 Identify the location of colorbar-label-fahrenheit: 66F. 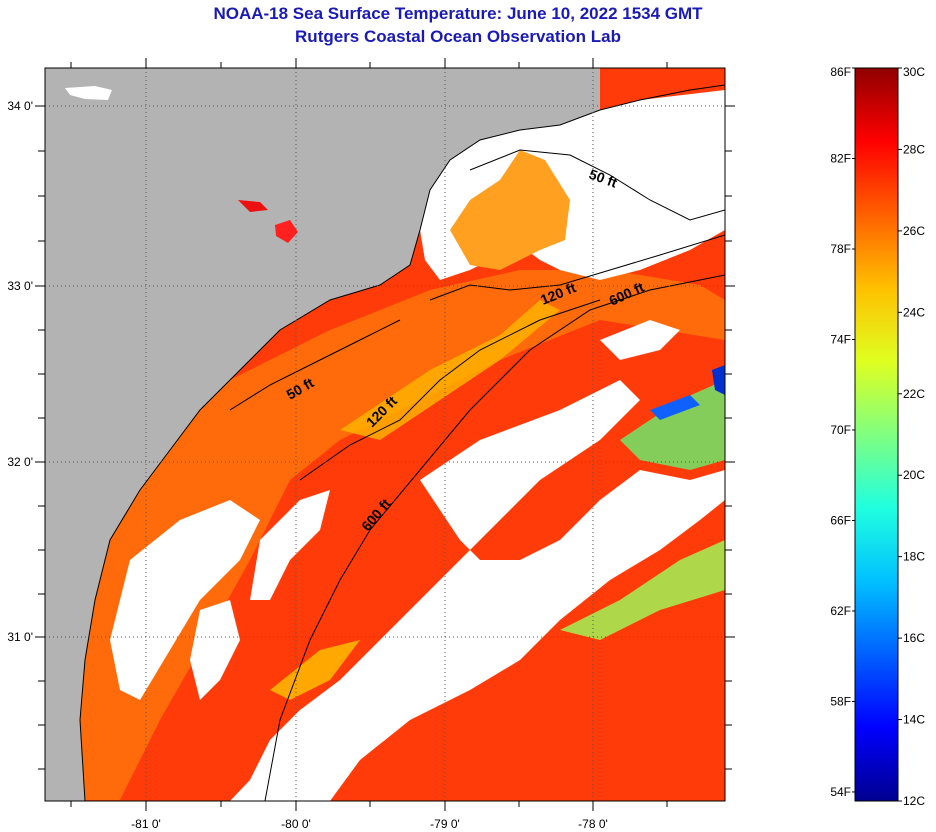
(840, 520).